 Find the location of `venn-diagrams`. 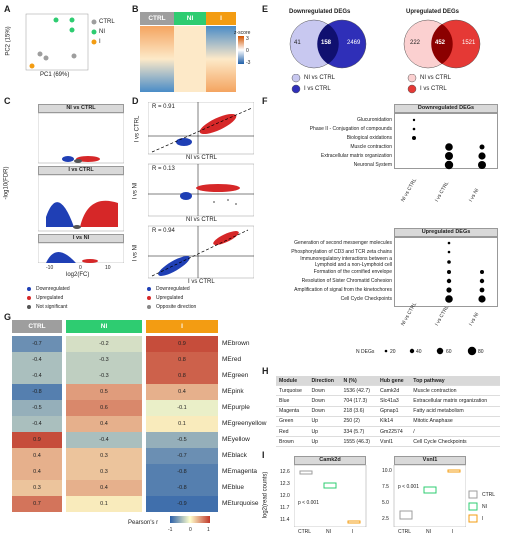

venn-diagrams is located at coordinates (385, 44).